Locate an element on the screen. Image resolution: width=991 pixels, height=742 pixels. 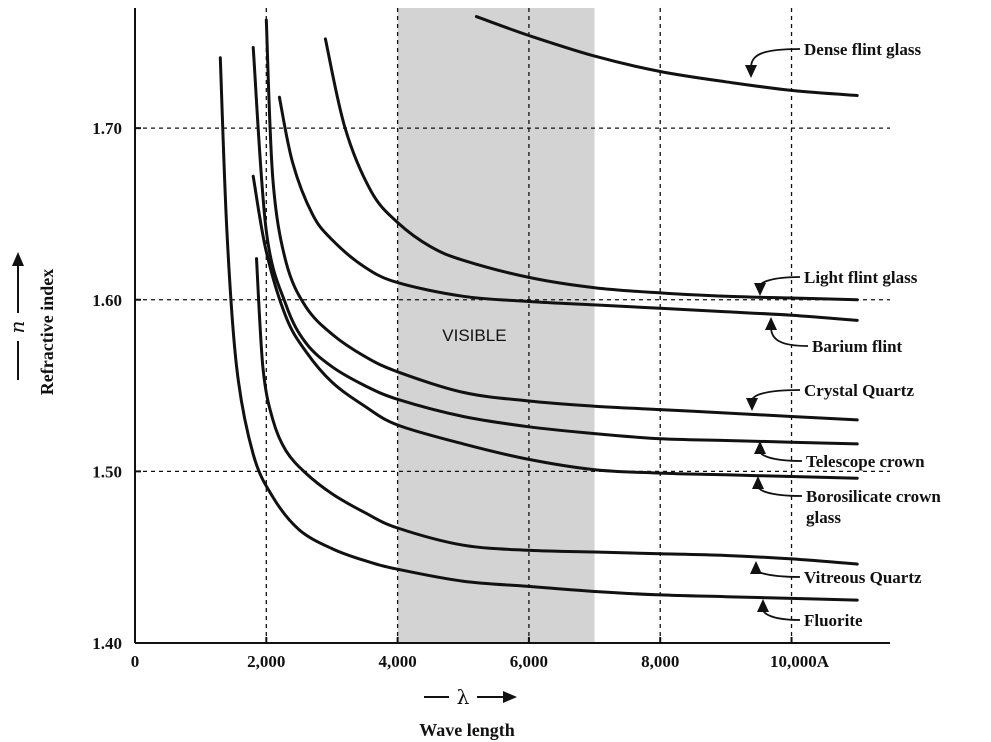
series-label-text: Dense flint glass is located at coordinates (863, 49).